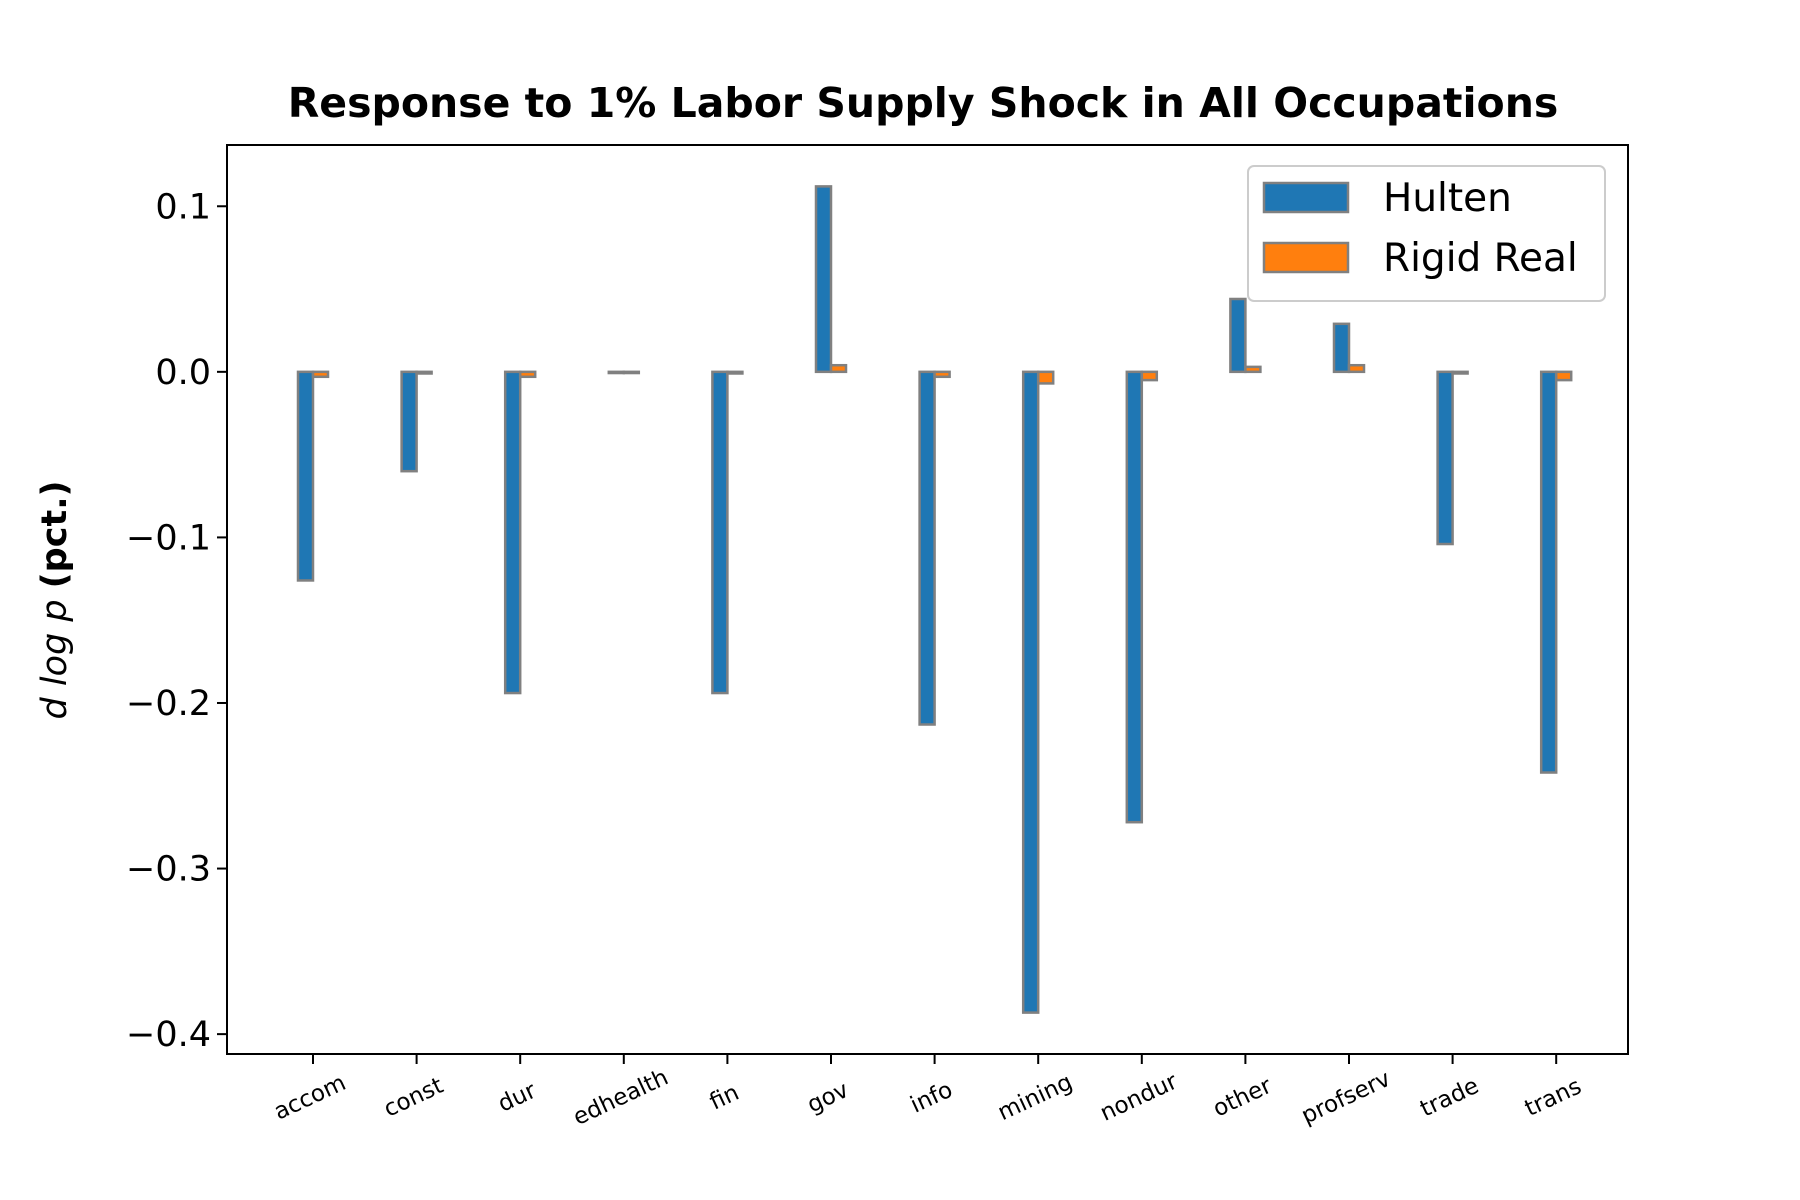  What do you see at coordinates (942, 374) in the screenshot?
I see `bar-rigid-real-info` at bounding box center [942, 374].